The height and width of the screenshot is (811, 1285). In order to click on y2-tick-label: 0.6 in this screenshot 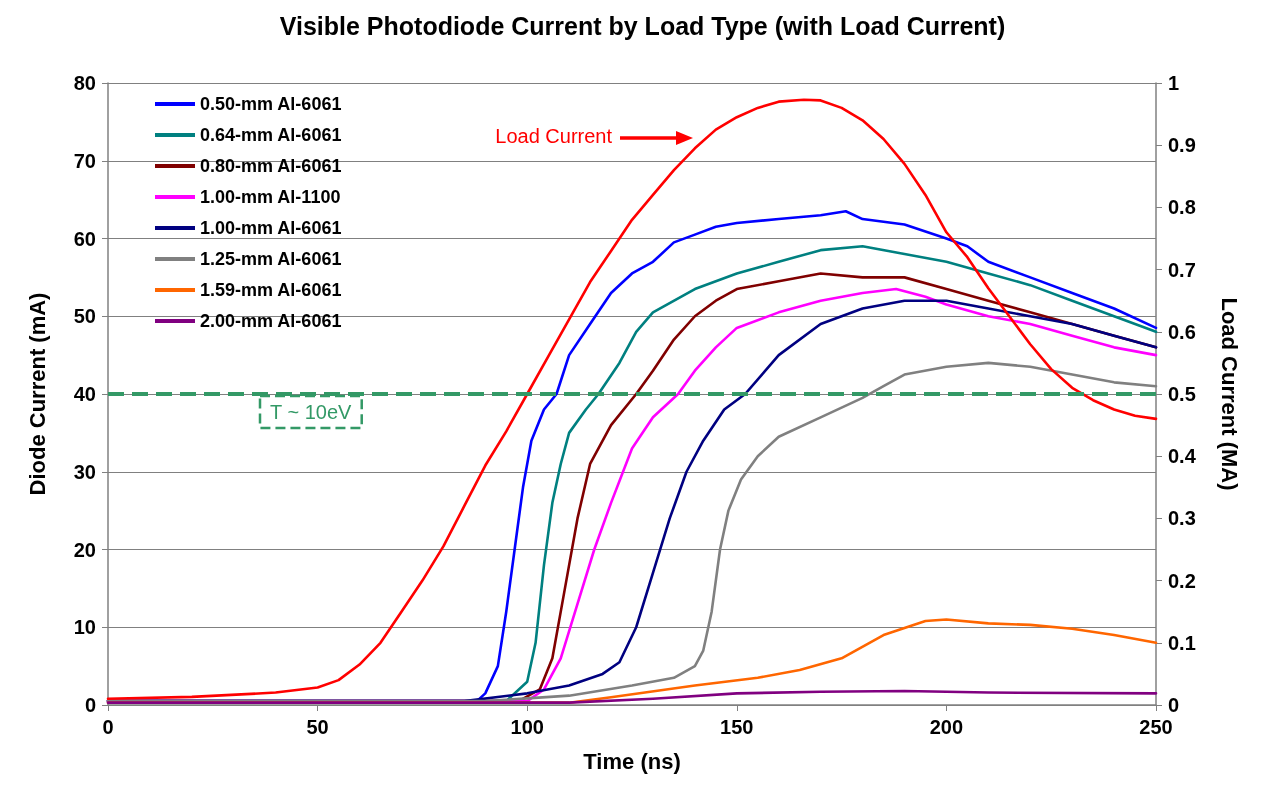, I will do `click(1182, 331)`.